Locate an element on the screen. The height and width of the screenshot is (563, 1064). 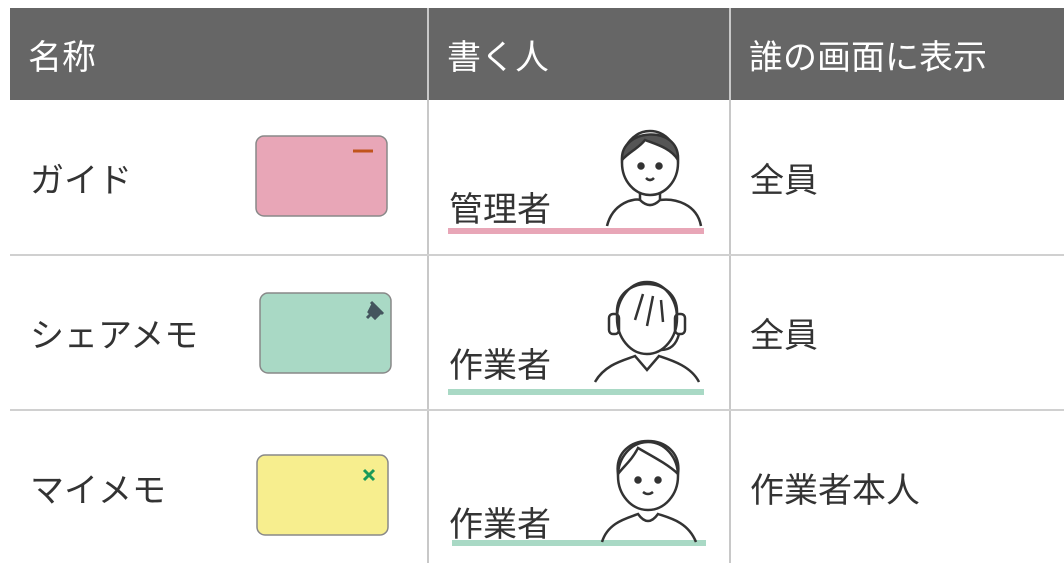
header-cell: 書く人 is located at coordinates (579, 54).